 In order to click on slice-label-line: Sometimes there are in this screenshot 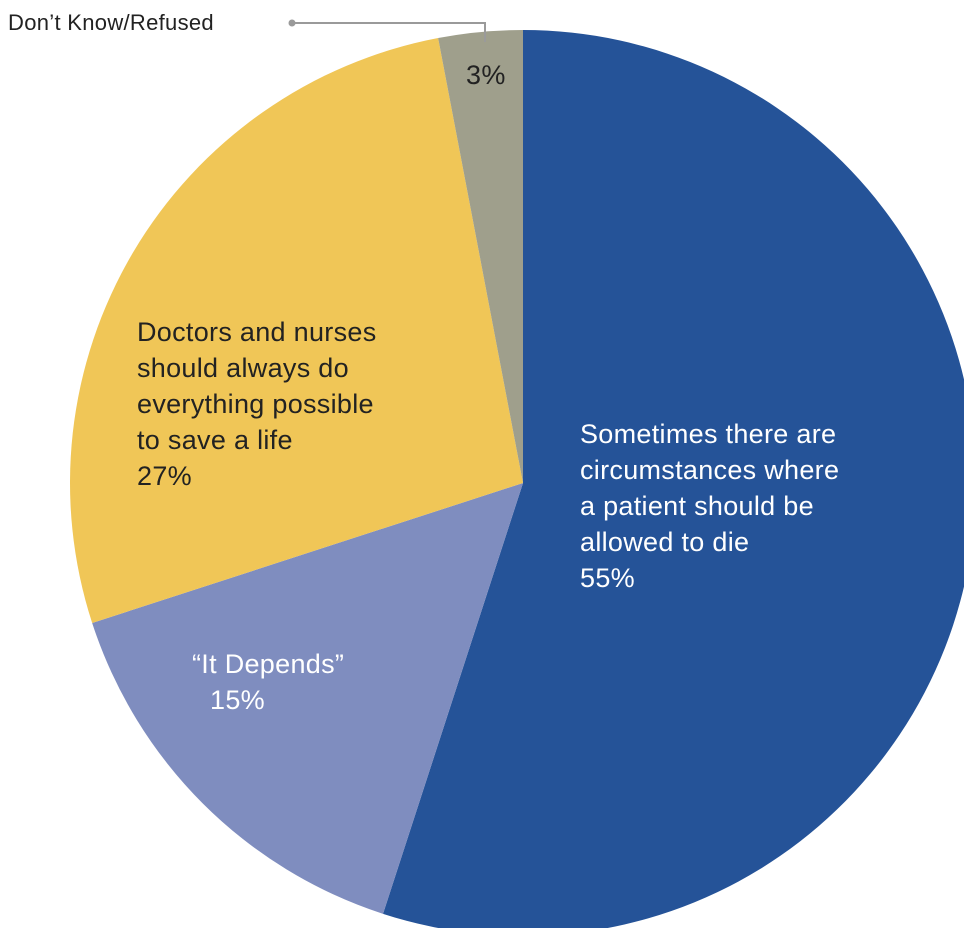, I will do `click(708, 434)`.